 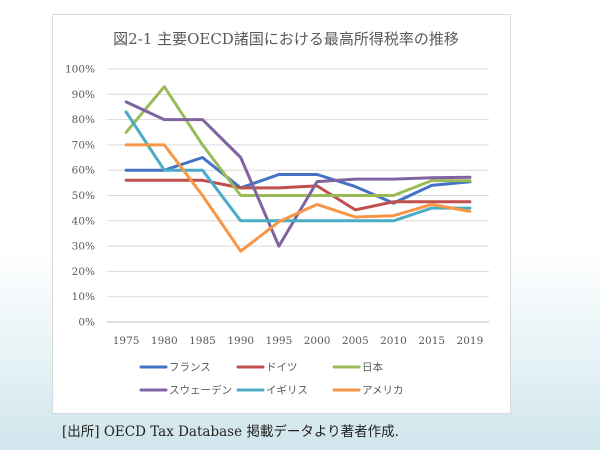 I want to click on y-axis-ticks: 0% 10% 20% 30% 40% 50% 60% 70% 80% 90% 100%, so click(x=80, y=196).